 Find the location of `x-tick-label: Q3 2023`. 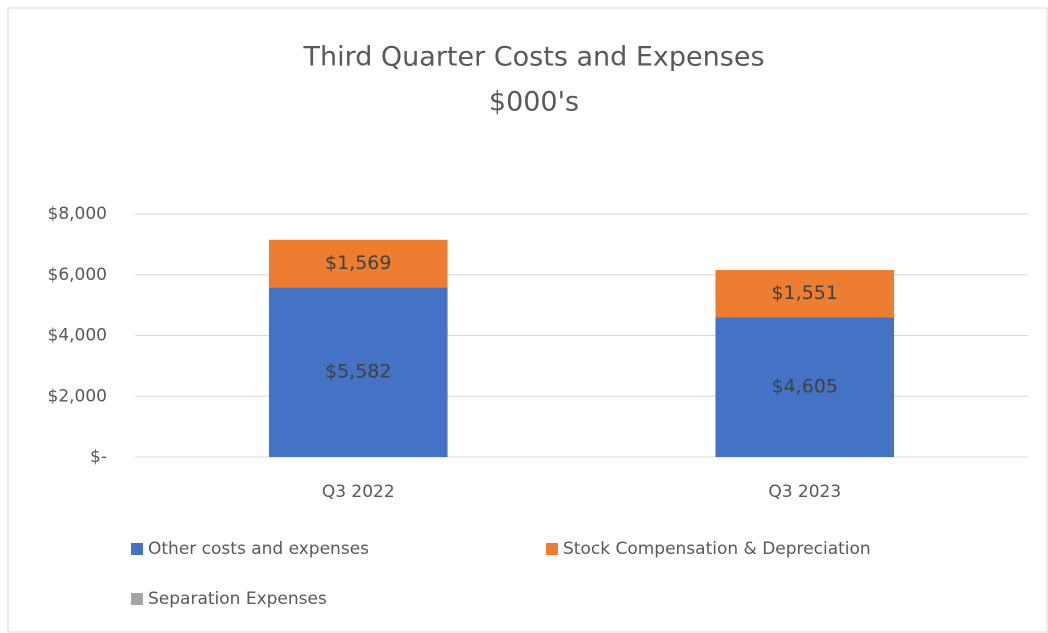

x-tick-label: Q3 2023 is located at coordinates (804, 492).